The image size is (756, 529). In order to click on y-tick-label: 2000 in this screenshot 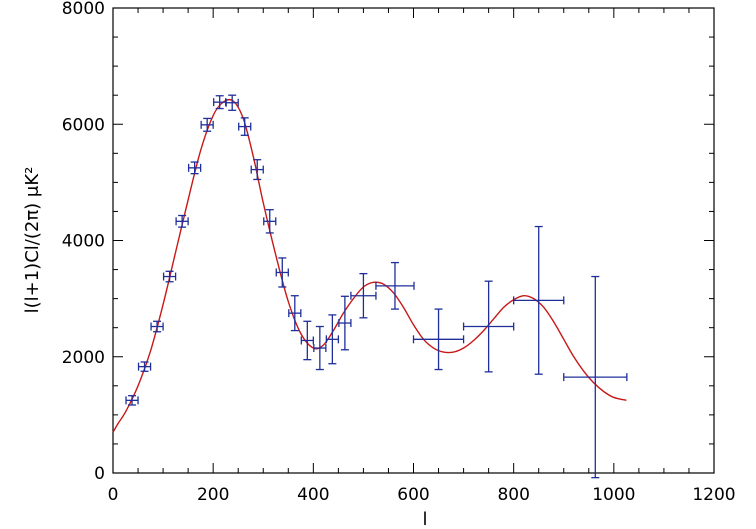, I will do `click(83, 358)`.